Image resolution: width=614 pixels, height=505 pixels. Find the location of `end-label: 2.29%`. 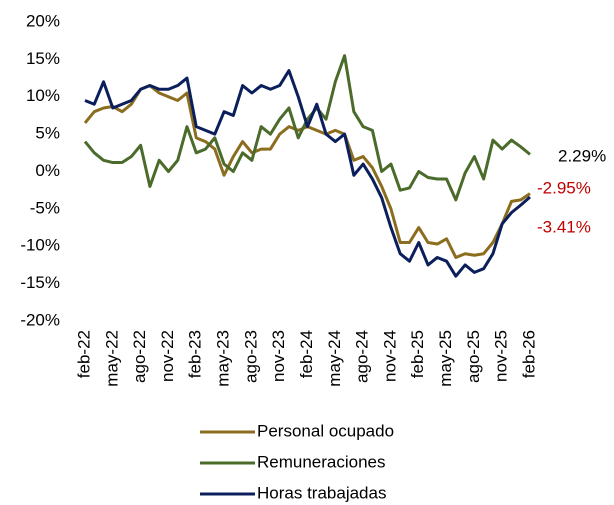

end-label: 2.29% is located at coordinates (582, 155).